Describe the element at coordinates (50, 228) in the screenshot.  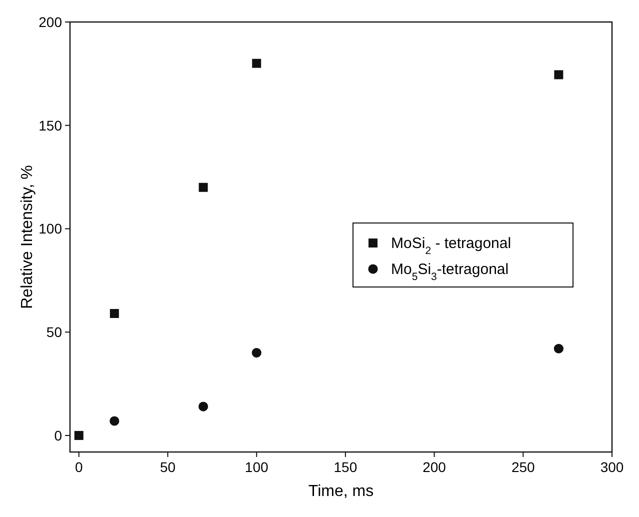
I see `y-tick-label: 100` at that location.